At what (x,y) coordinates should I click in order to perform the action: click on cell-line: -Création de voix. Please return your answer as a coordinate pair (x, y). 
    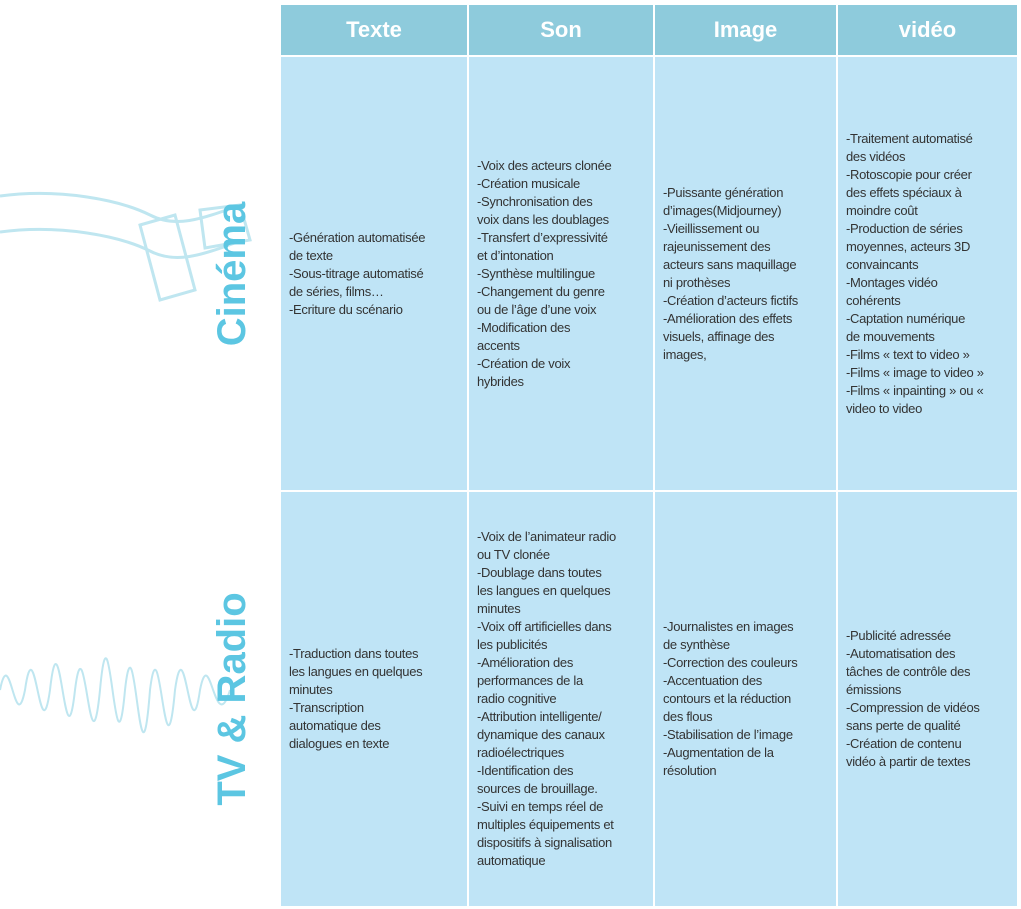
    Looking at the image, I should click on (524, 363).